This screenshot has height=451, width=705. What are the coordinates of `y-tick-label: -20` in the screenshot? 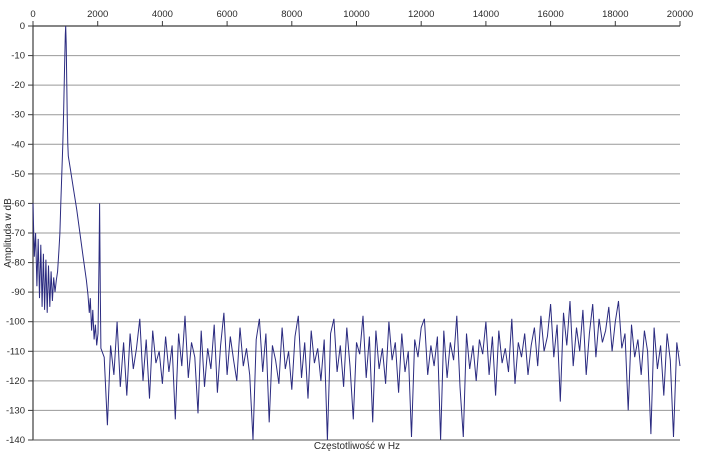 It's located at (18, 85).